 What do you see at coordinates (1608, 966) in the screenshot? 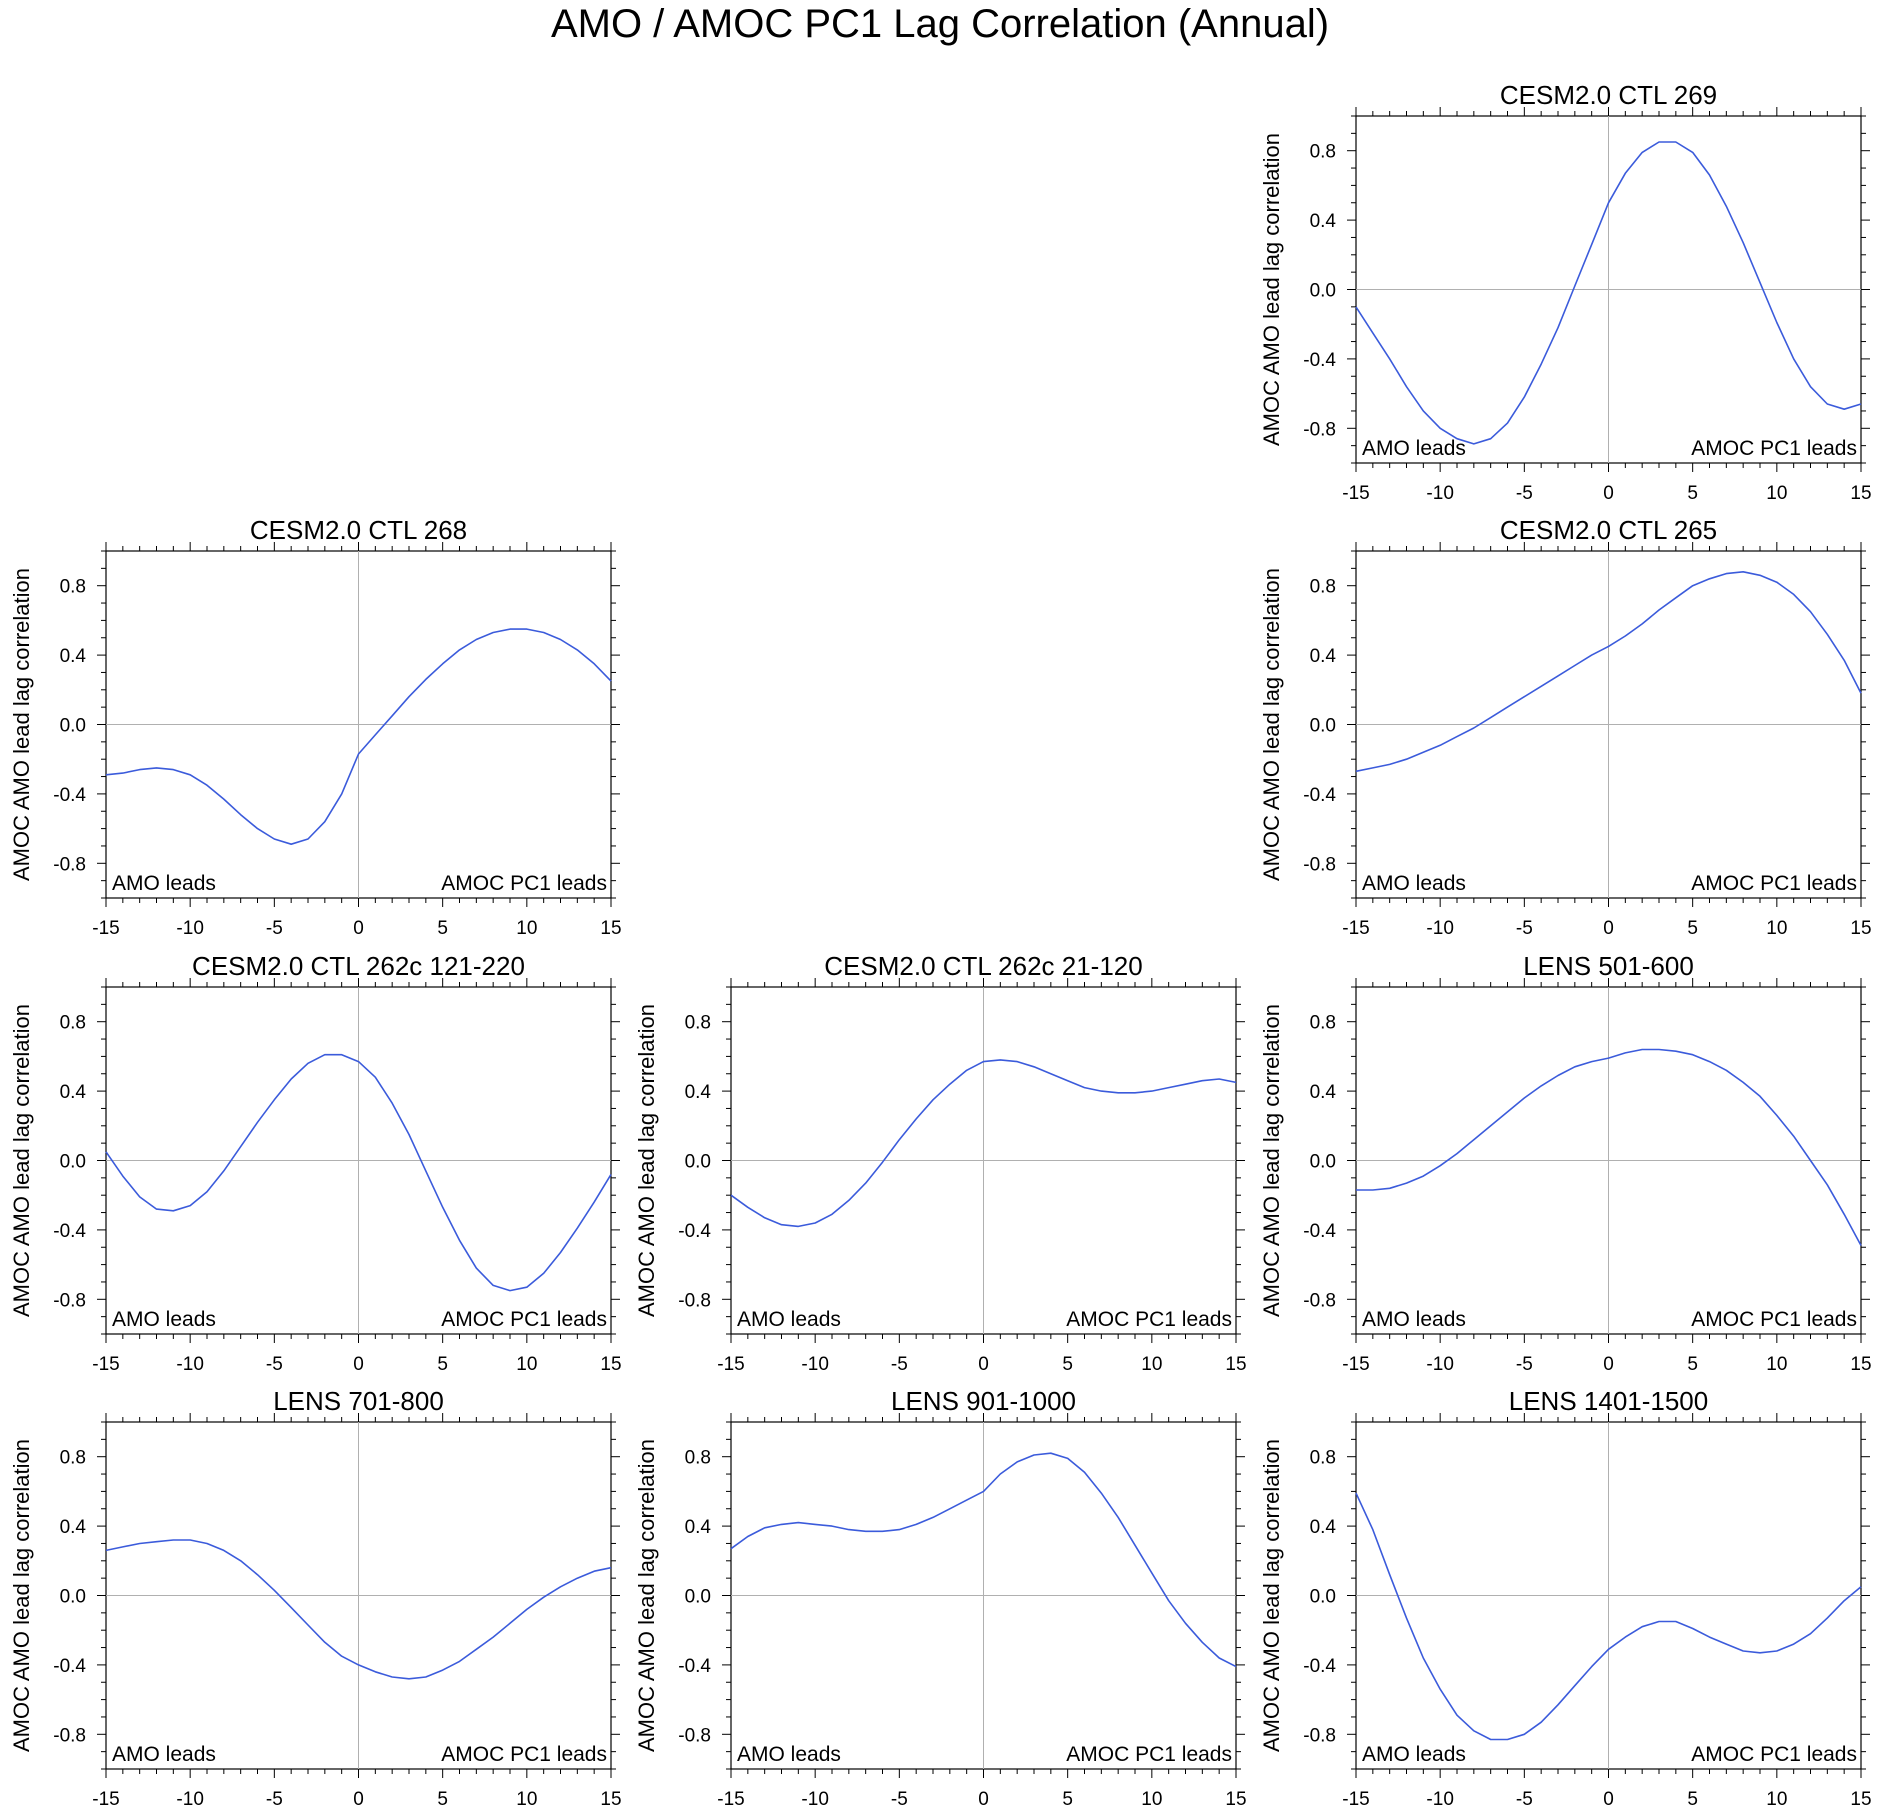
I see `panel-title: LENS 501-600` at bounding box center [1608, 966].